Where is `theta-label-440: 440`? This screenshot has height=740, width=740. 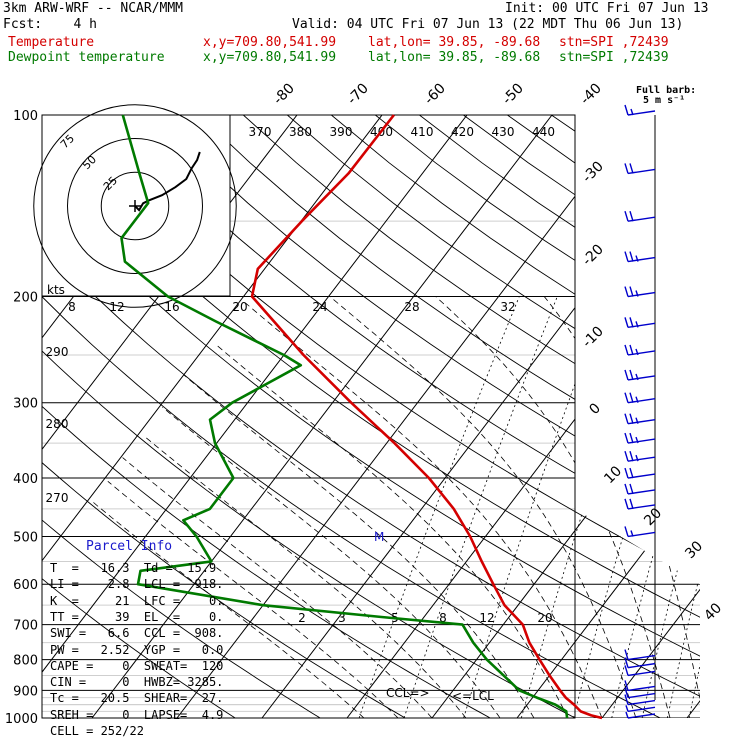
theta-label-440: 440 is located at coordinates (543, 132).